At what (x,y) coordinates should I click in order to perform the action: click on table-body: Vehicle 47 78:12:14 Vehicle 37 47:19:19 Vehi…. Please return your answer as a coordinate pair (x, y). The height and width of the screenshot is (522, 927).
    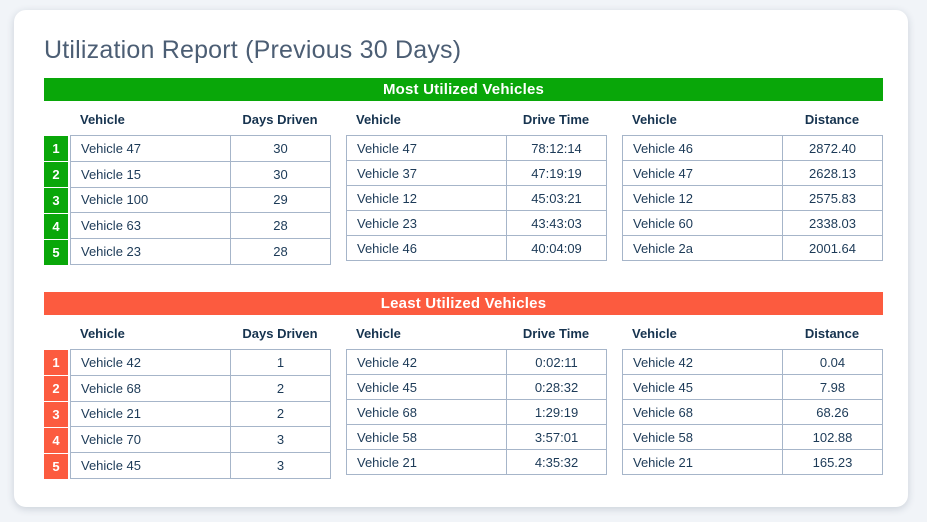
    Looking at the image, I should click on (476, 198).